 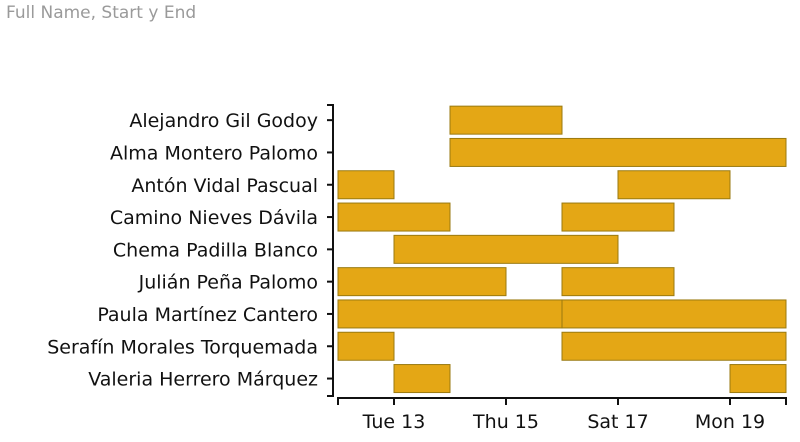 What do you see at coordinates (203, 380) in the screenshot?
I see `y-tick-label: Valeria Herrero Márquez` at bounding box center [203, 380].